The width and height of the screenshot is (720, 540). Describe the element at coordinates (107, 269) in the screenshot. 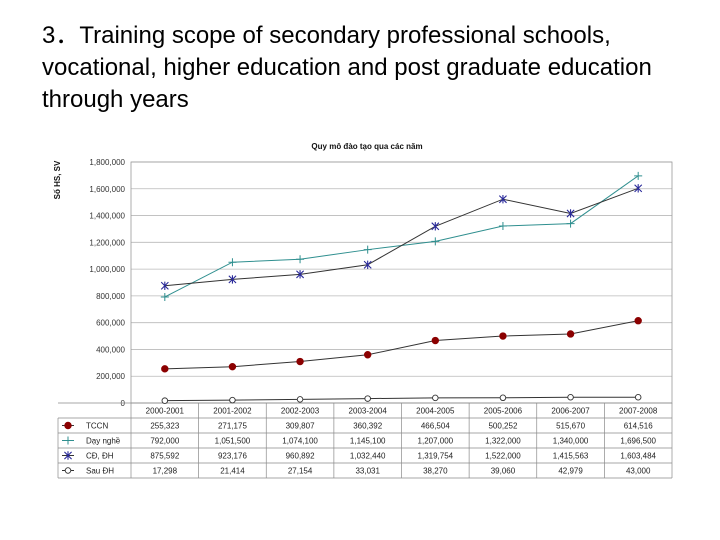

I see `y-tick-label: 1,000,000` at that location.